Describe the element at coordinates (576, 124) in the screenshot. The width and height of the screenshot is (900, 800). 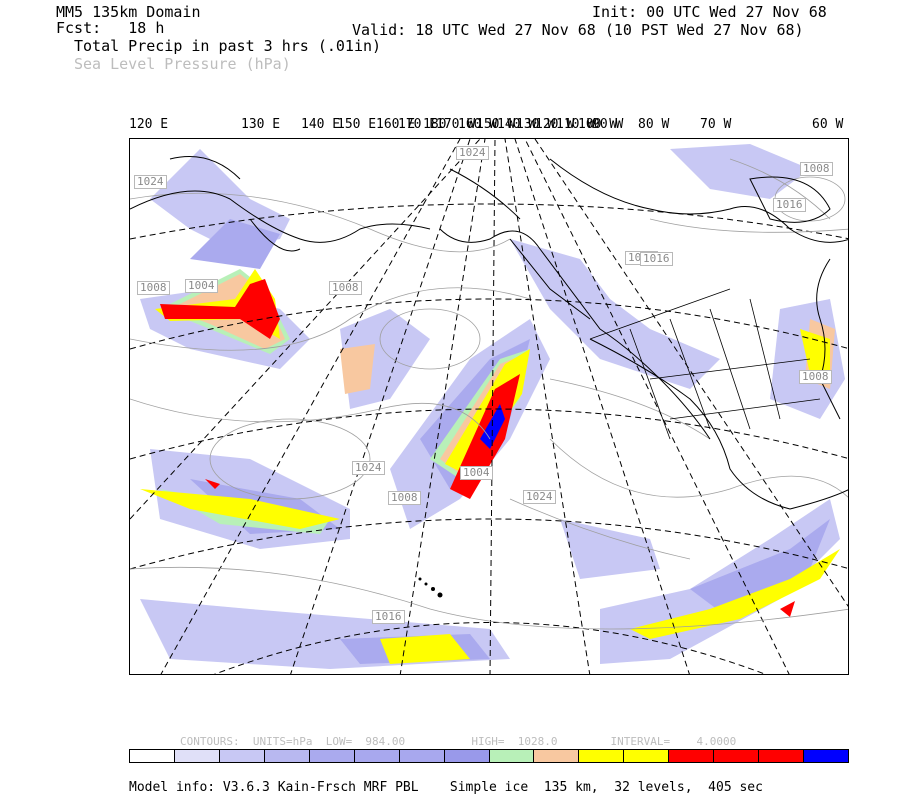
I see `longitude-label: 110 W` at that location.